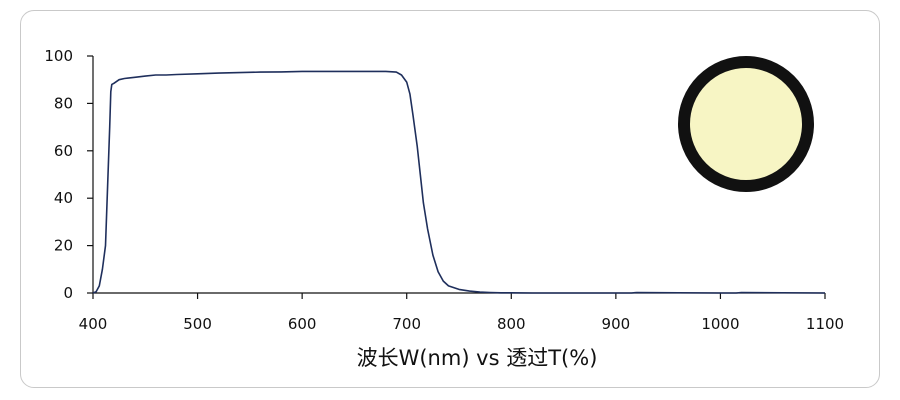 Image resolution: width=900 pixels, height=400 pixels. I want to click on y-tick-label: 0, so click(68, 293).